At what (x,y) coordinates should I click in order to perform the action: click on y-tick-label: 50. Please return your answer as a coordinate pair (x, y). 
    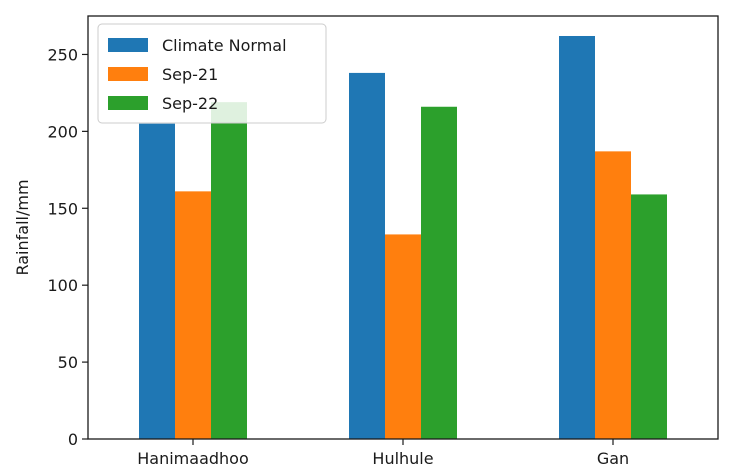
    Looking at the image, I should click on (68, 362).